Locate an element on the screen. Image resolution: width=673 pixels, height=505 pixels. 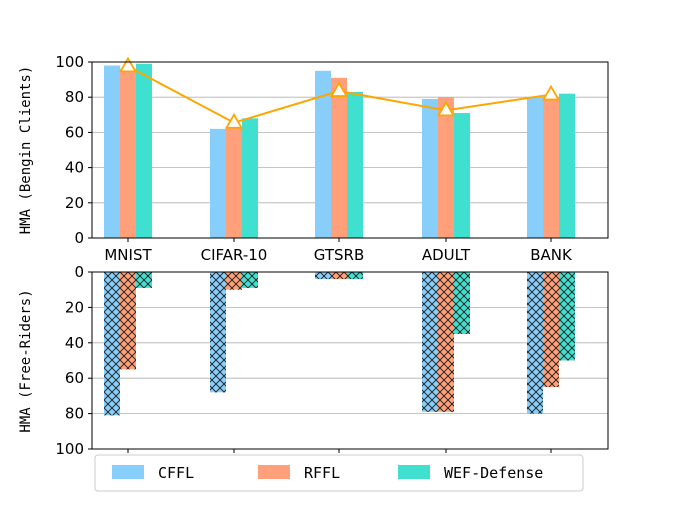
bar-rffl-adult is located at coordinates (446, 167).